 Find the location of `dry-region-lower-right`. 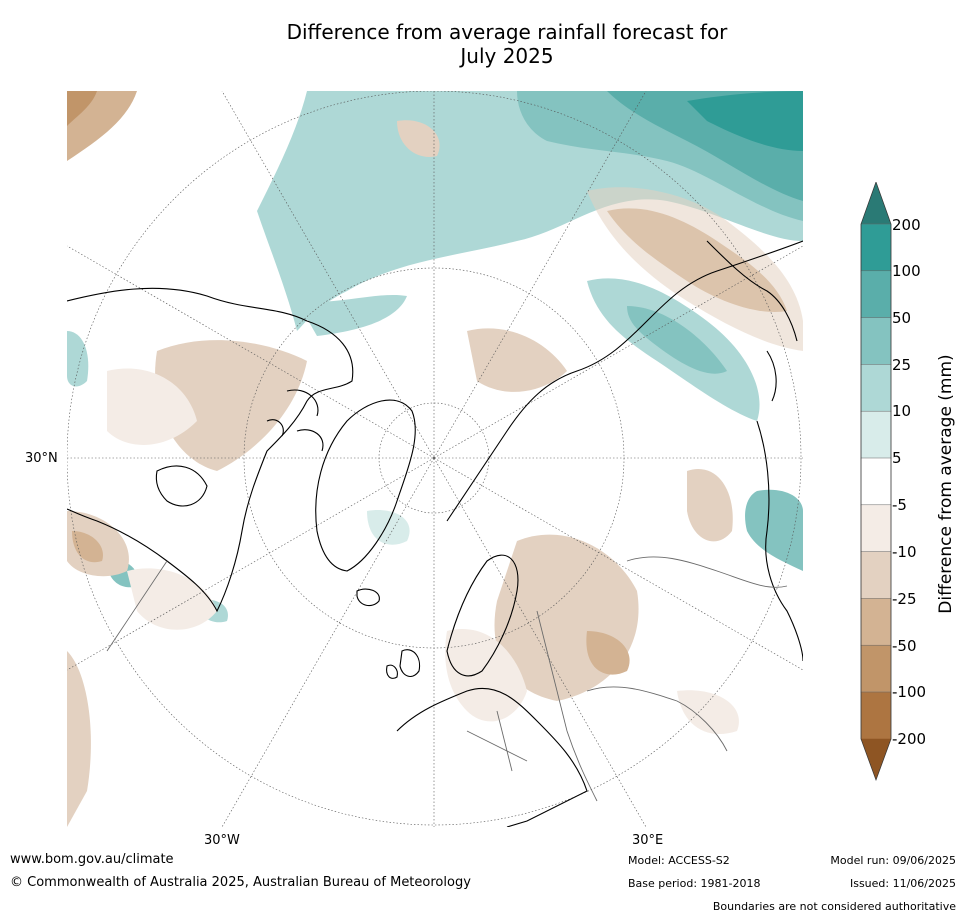

dry-region-lower-right is located at coordinates (708, 712).